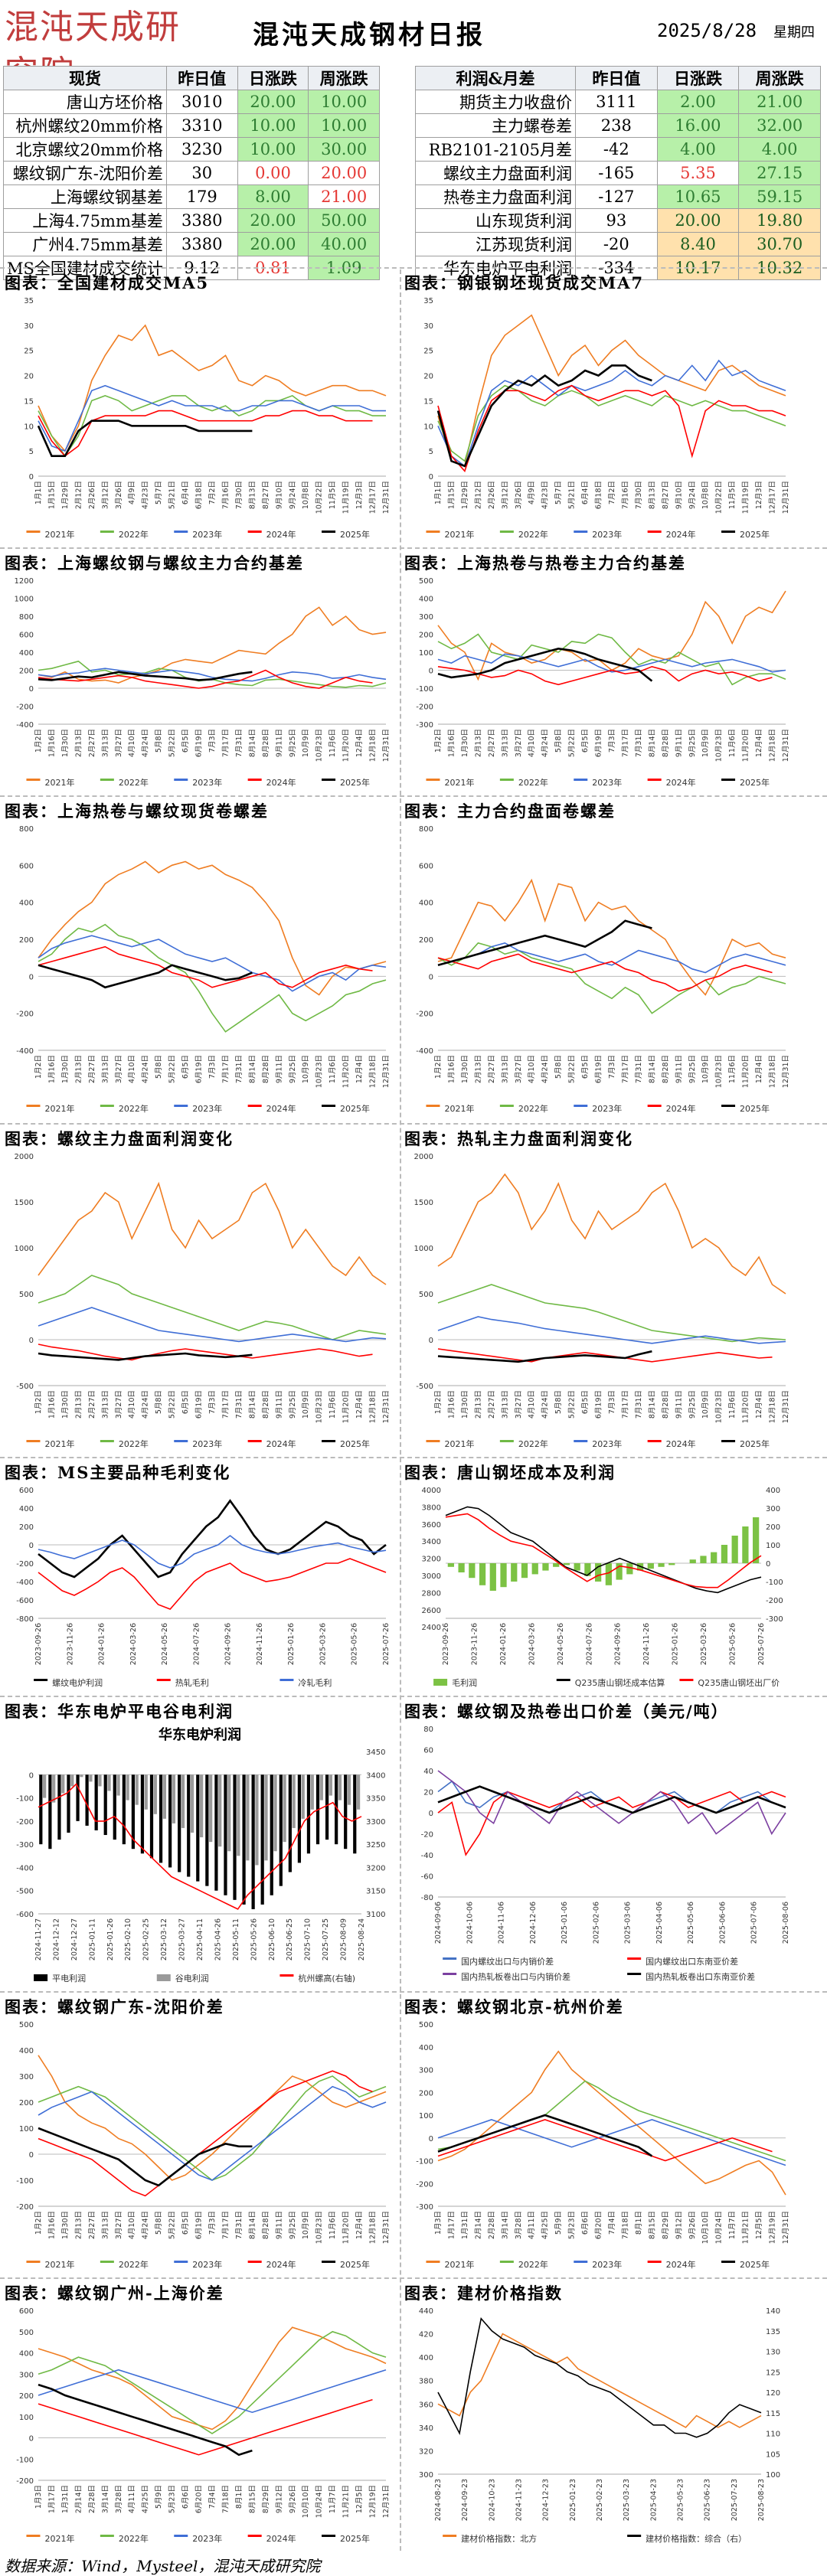  What do you see at coordinates (532, 492) in the screenshot?
I see `x-tick-label: 4月9日` at bounding box center [532, 492].